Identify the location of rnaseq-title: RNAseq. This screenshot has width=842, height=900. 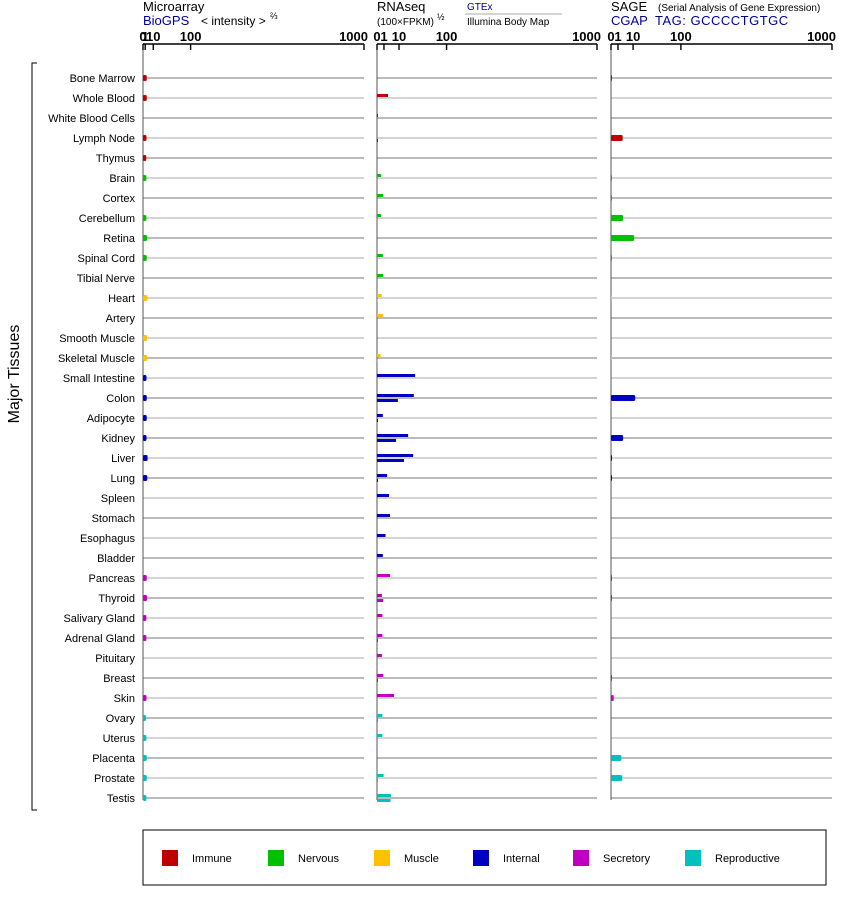
(401, 7).